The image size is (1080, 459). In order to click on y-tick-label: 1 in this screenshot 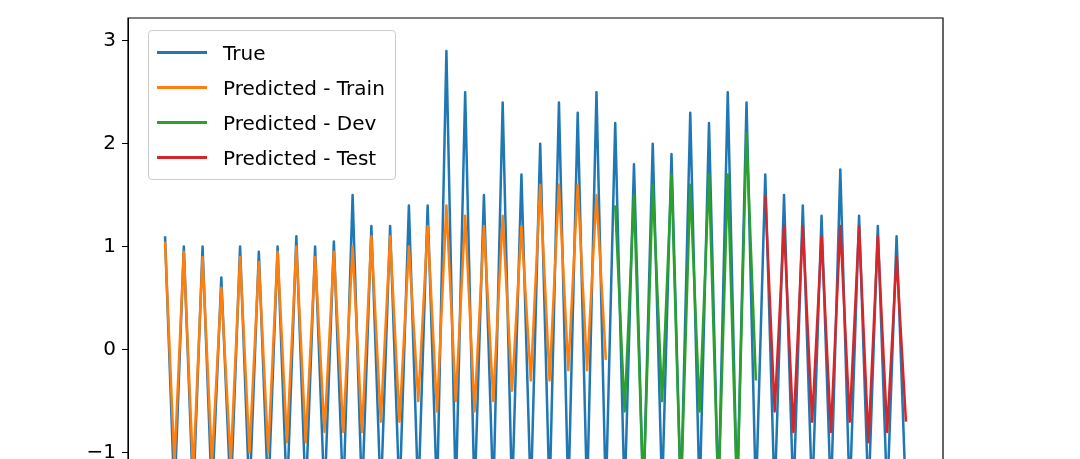, I will do `click(109, 244)`.